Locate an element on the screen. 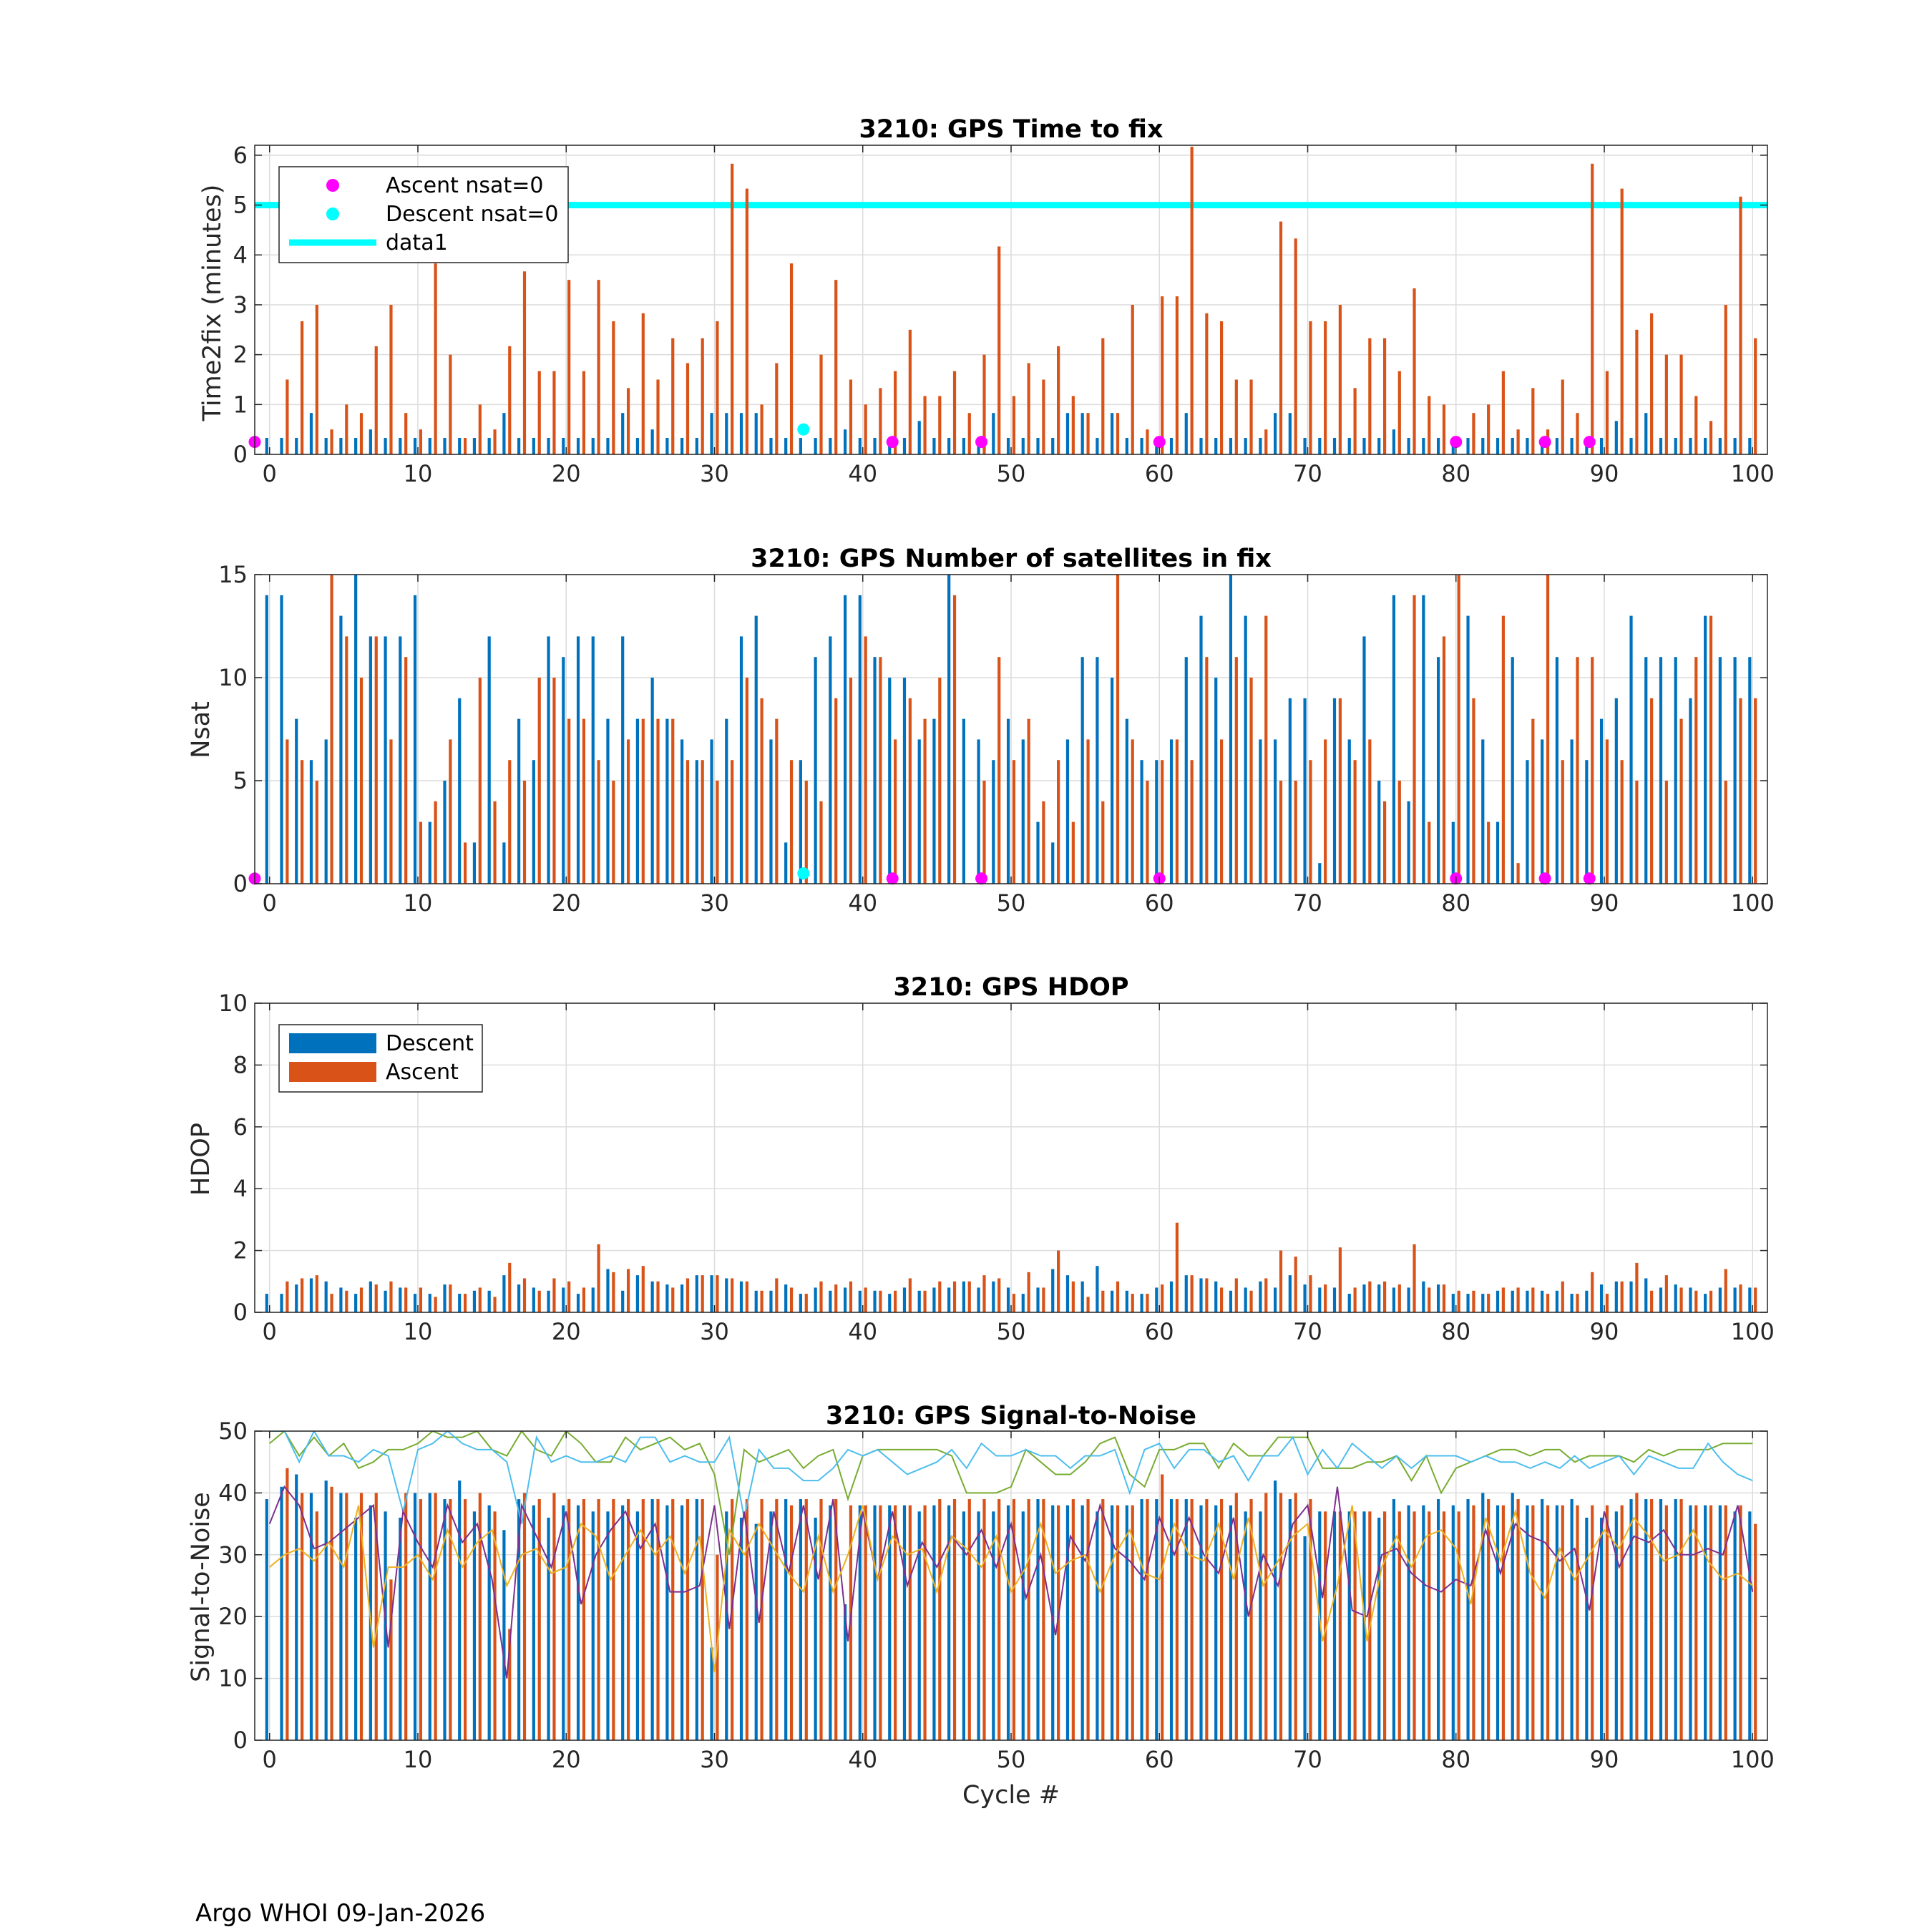 The width and height of the screenshot is (1932, 1932). nsat-marker-ascent-nsat0 is located at coordinates (1589, 878).